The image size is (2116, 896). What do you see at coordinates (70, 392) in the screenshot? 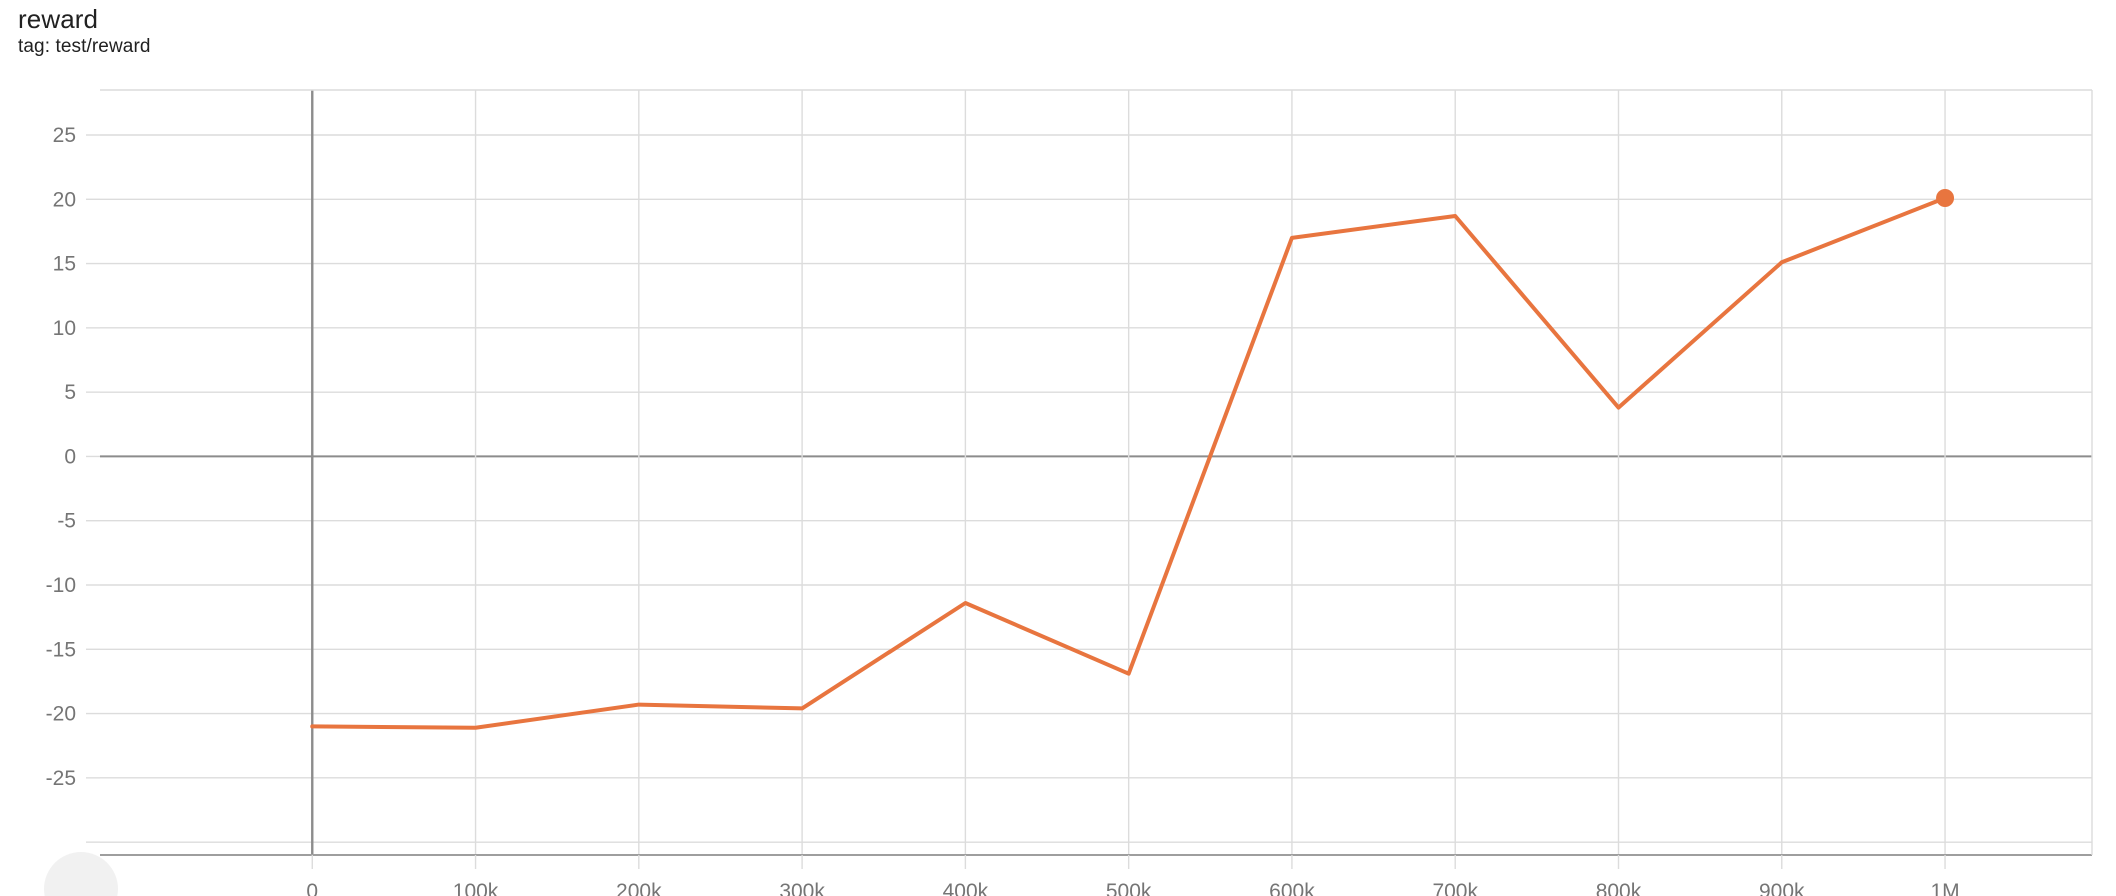
I see `y-tick-label: 5` at bounding box center [70, 392].